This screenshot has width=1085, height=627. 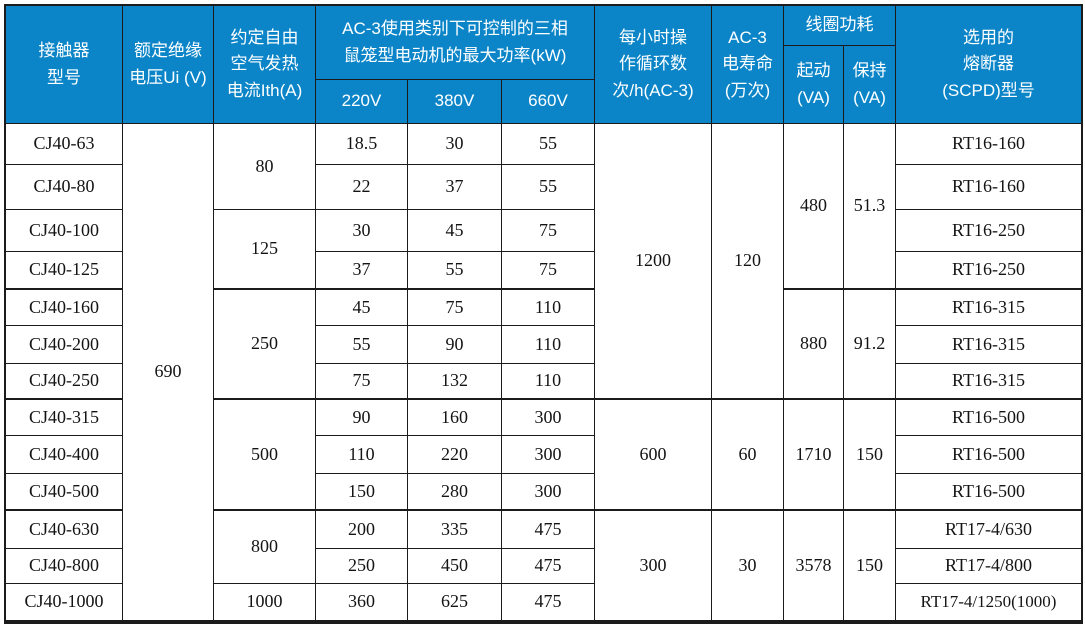 What do you see at coordinates (362, 144) in the screenshot?
I see `kw220-cell: 18.5` at bounding box center [362, 144].